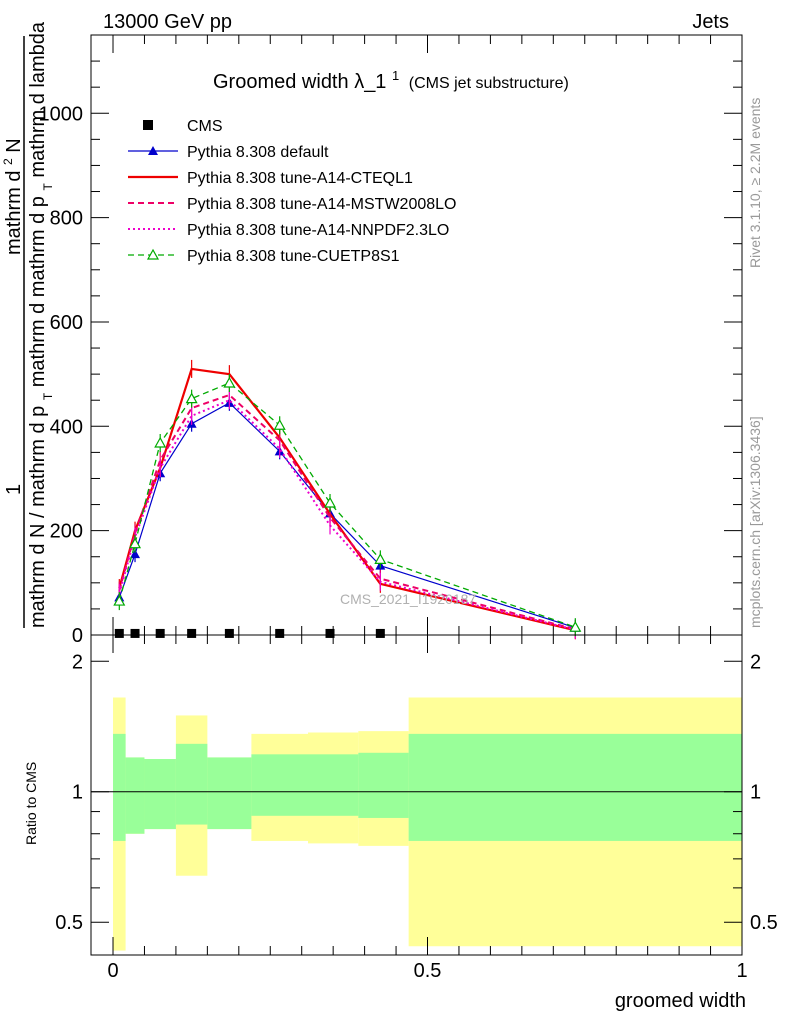  Describe the element at coordinates (77, 662) in the screenshot. I see `ratio-y-tick-label-left: 2` at that location.